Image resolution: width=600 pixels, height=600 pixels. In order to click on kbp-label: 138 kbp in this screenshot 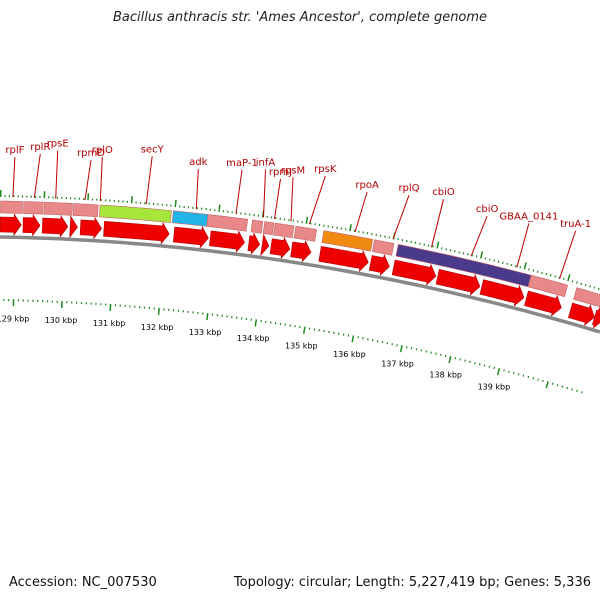, I will do `click(445, 375)`.